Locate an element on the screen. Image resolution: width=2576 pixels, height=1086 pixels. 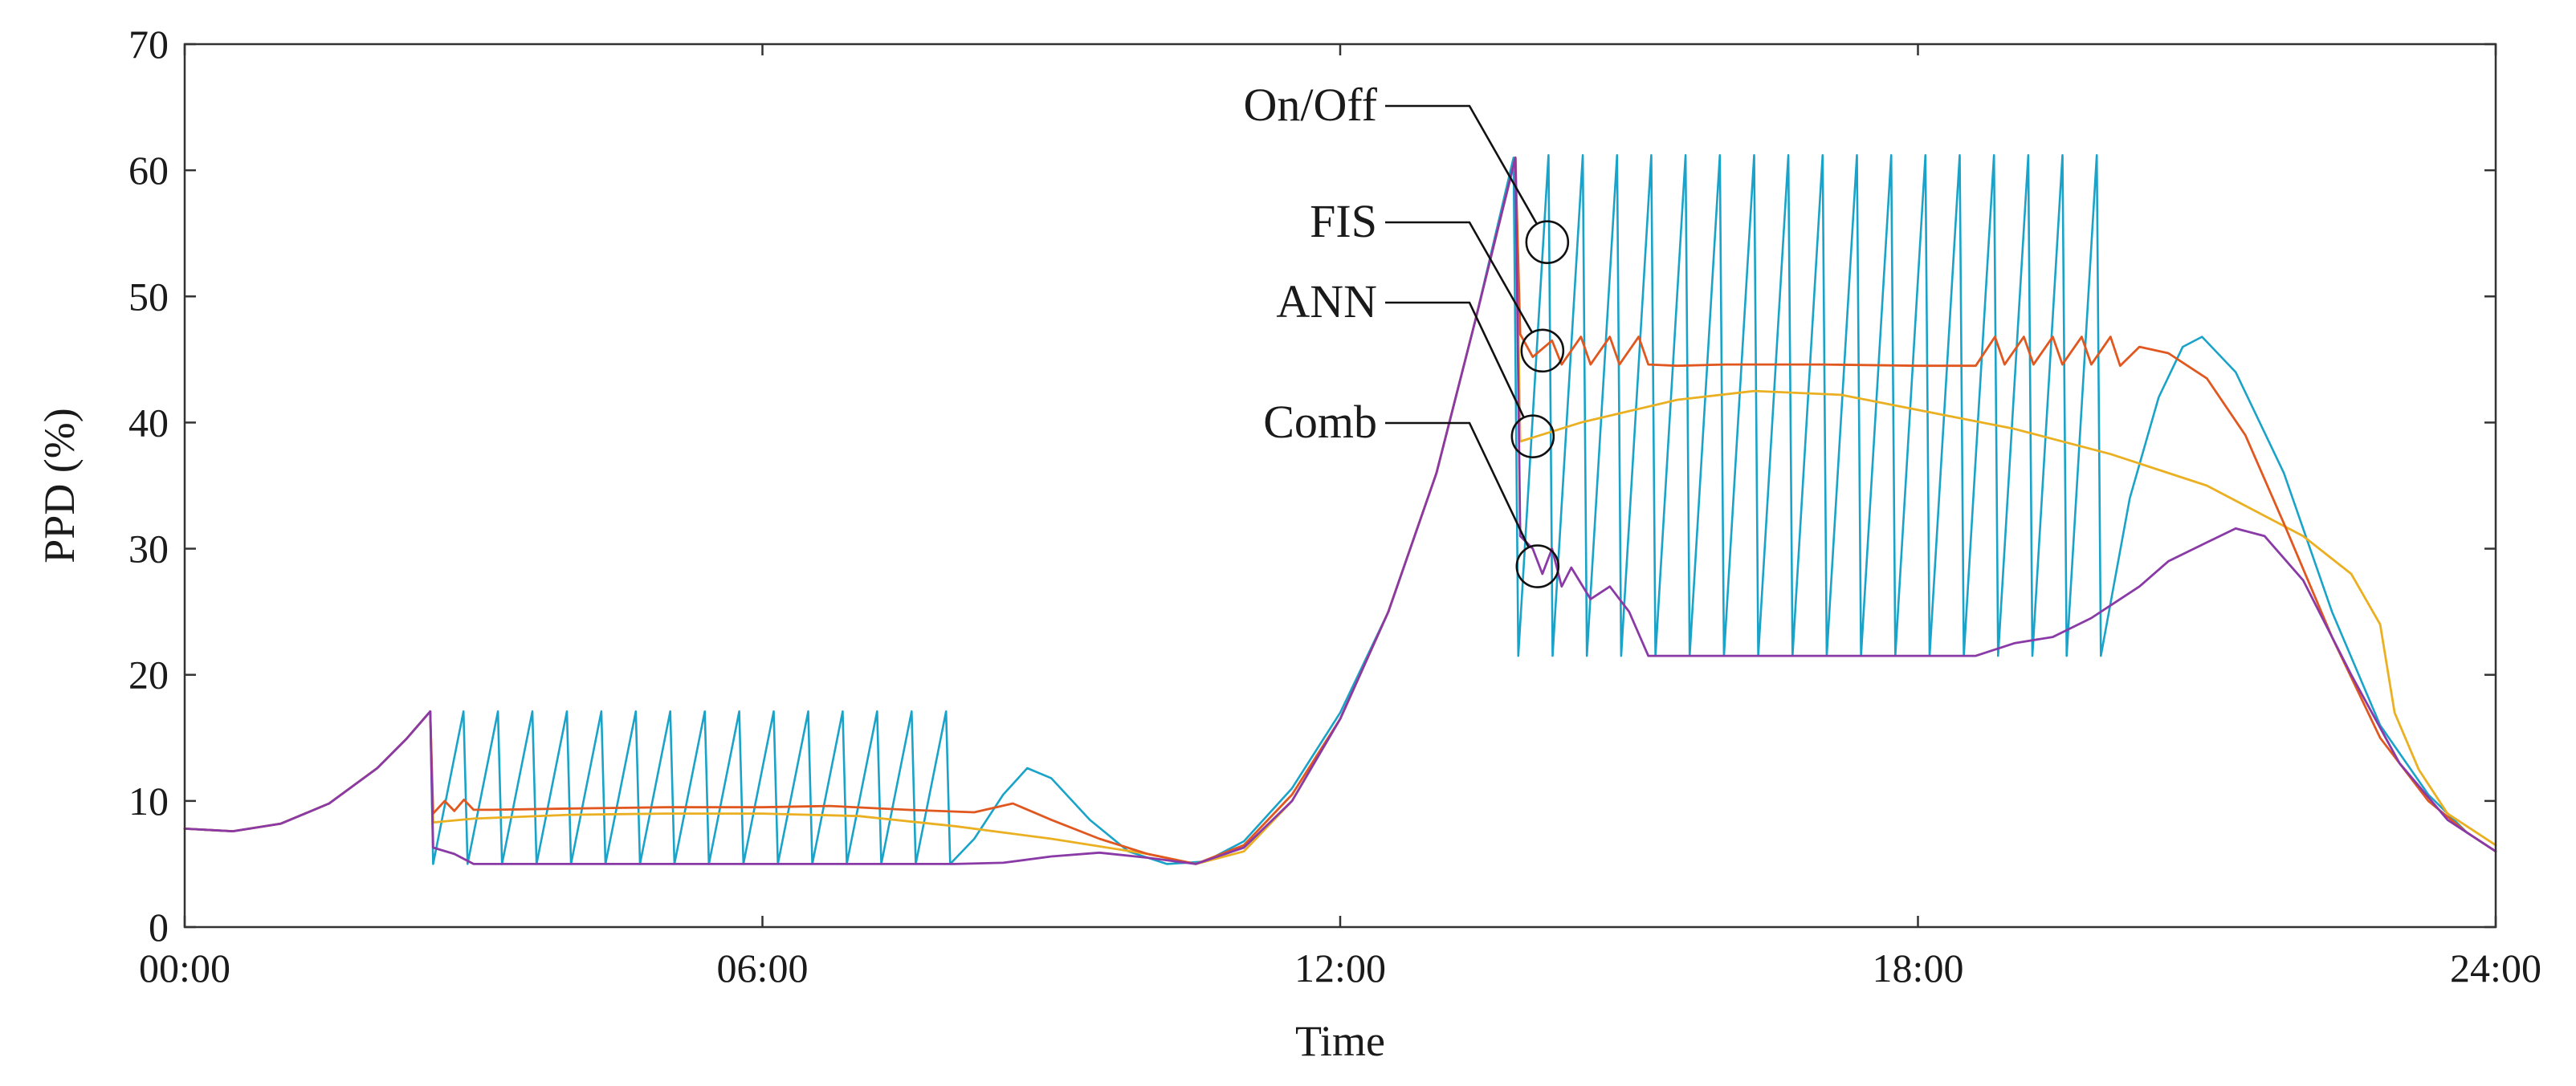
y-tick-label: 70 is located at coordinates (148, 44).